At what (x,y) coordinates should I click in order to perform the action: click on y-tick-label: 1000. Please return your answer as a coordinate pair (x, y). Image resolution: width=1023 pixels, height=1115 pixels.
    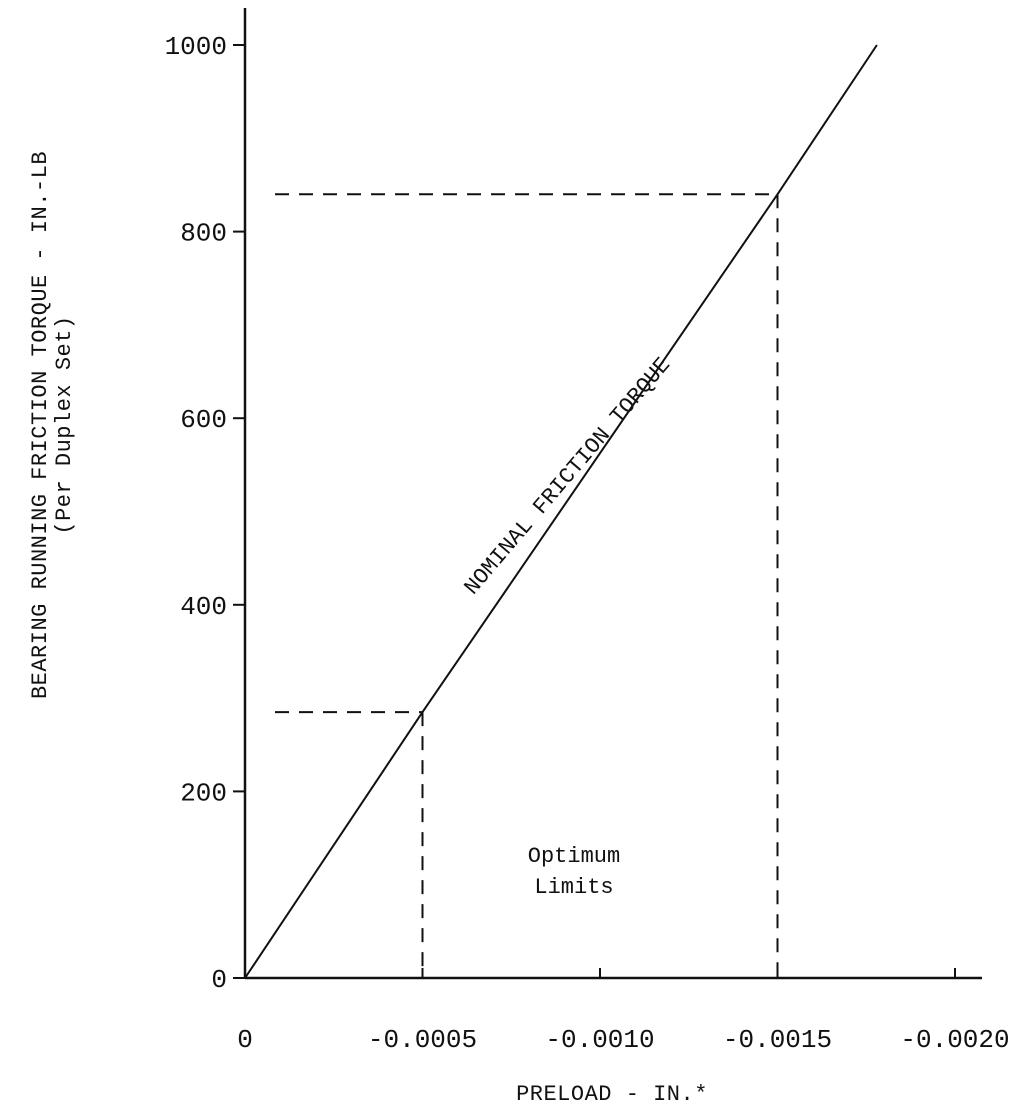
    Looking at the image, I should click on (196, 47).